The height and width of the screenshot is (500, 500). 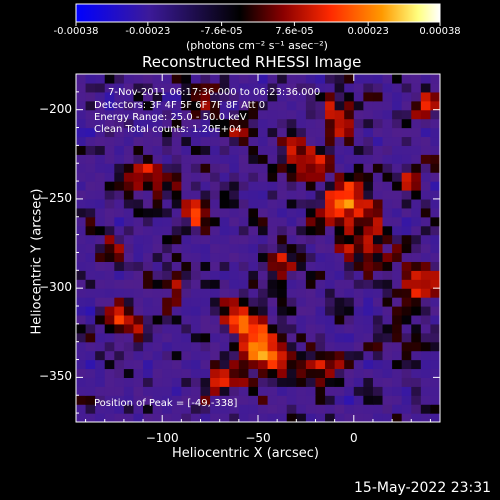 What do you see at coordinates (37, 261) in the screenshot?
I see `y-axis-label: Heliocentric Y (arcsec)` at bounding box center [37, 261].